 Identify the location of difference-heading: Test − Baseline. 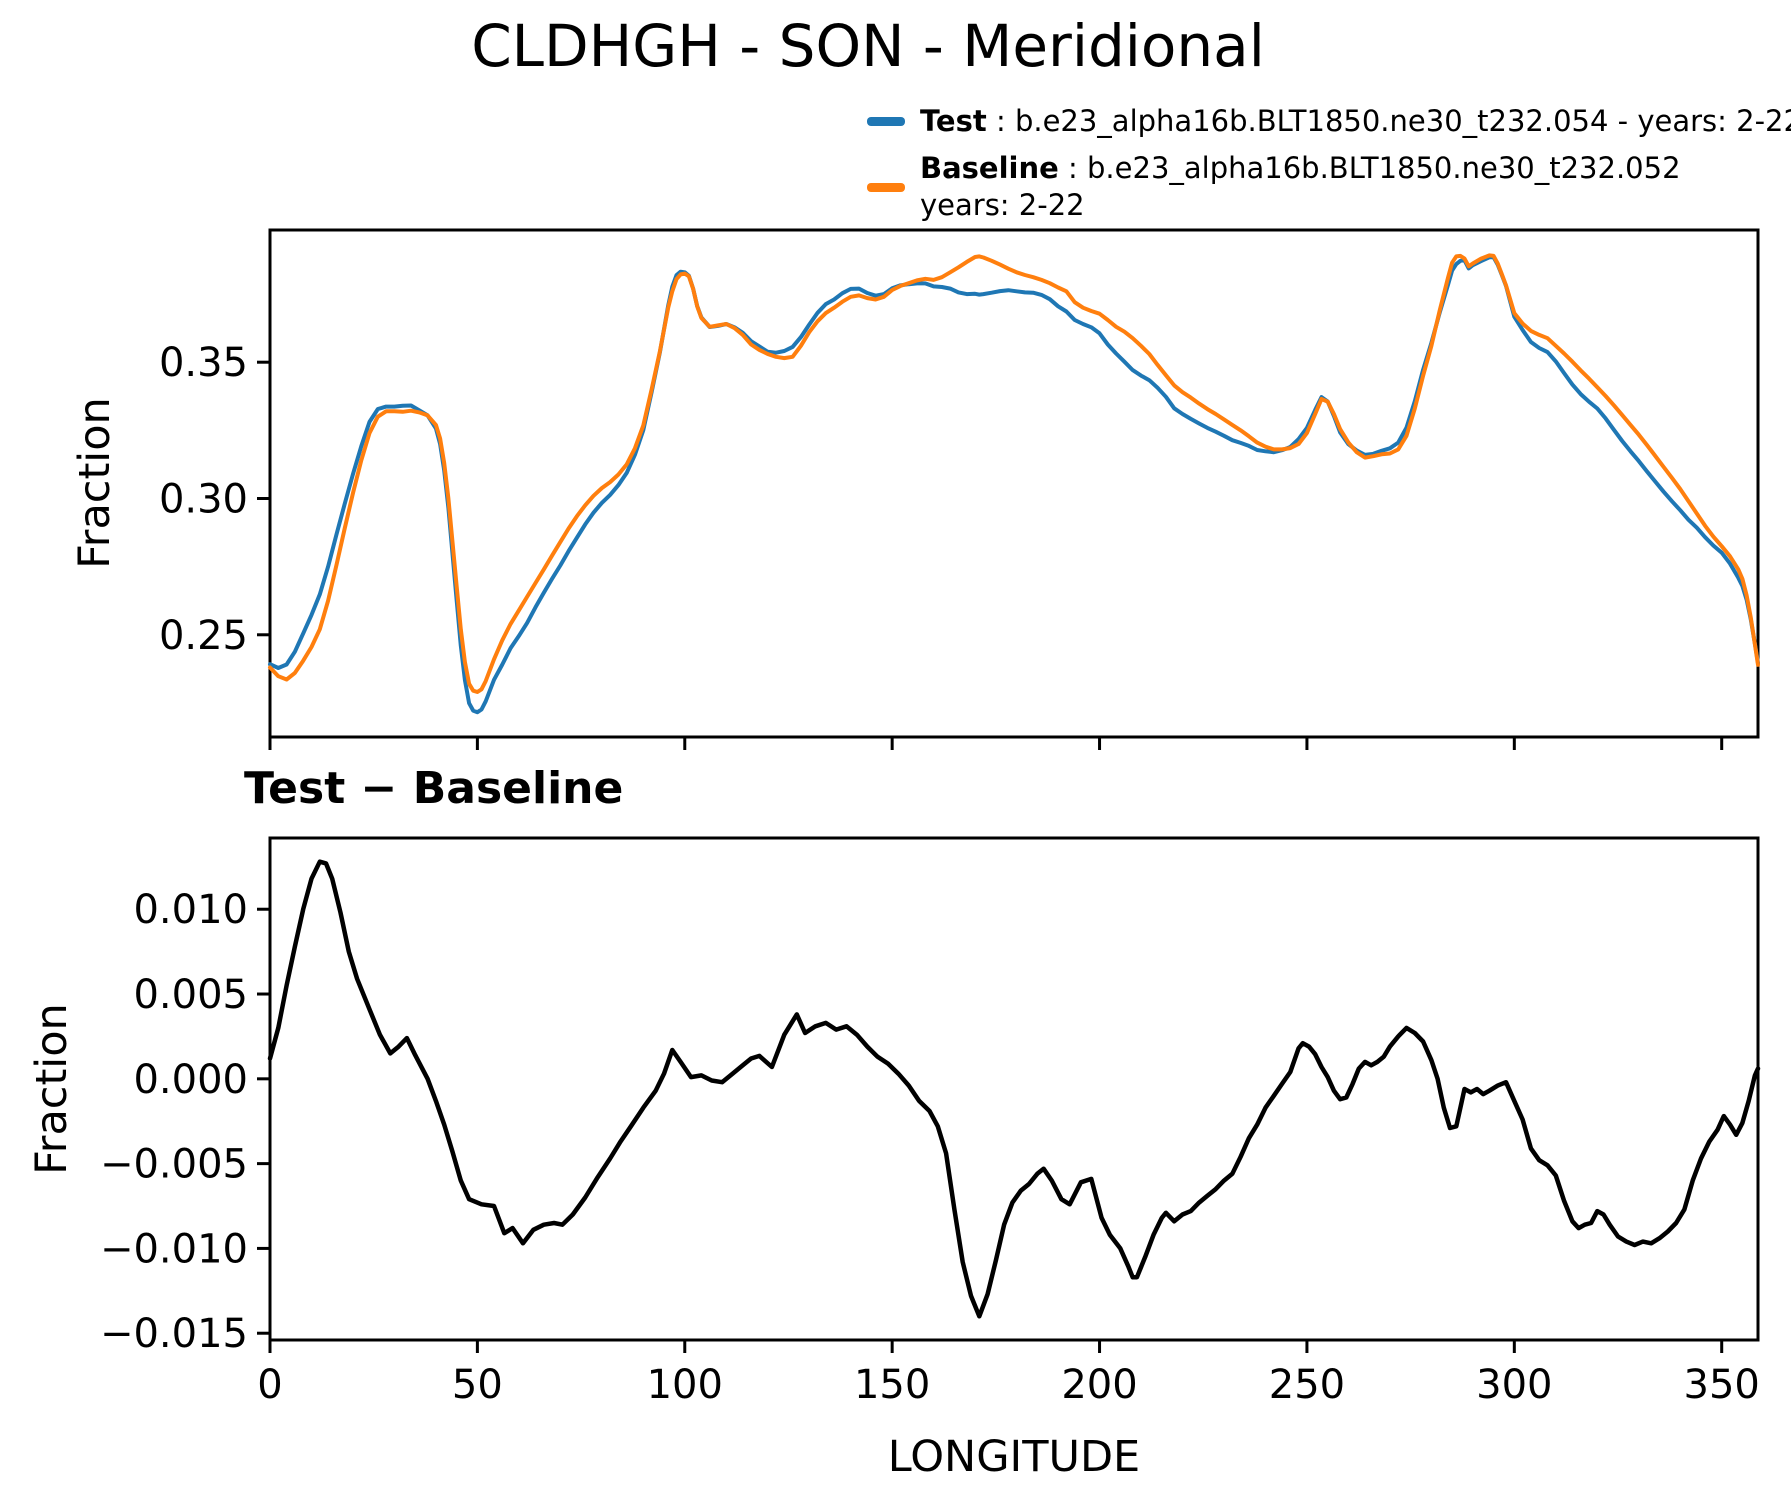
(434, 788).